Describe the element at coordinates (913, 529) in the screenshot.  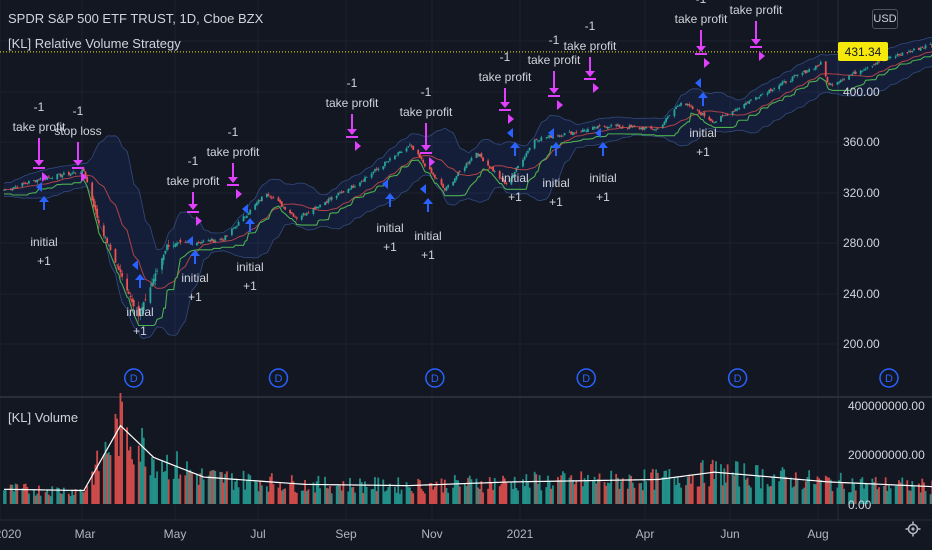
I see `gear-icon` at that location.